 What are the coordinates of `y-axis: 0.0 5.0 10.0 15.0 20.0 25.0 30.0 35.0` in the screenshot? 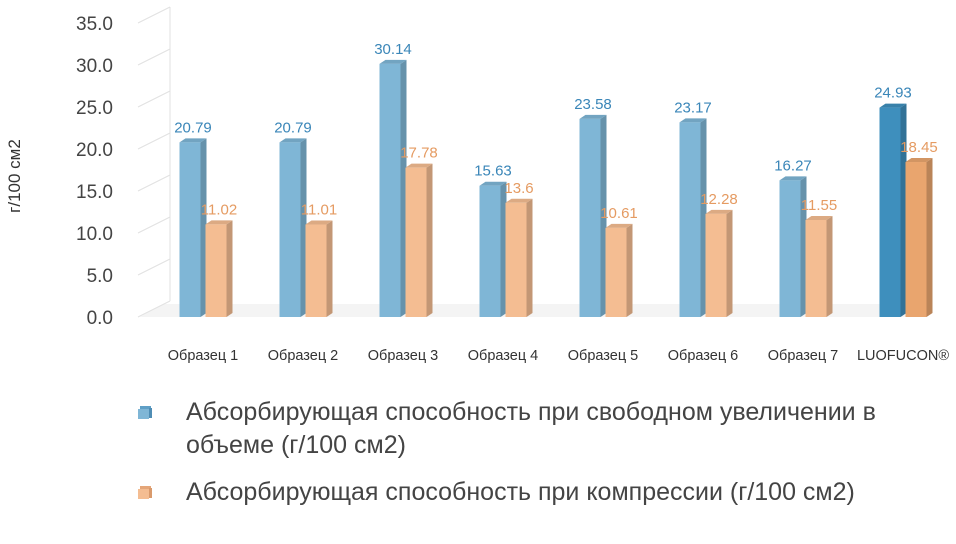 It's located at (123, 167).